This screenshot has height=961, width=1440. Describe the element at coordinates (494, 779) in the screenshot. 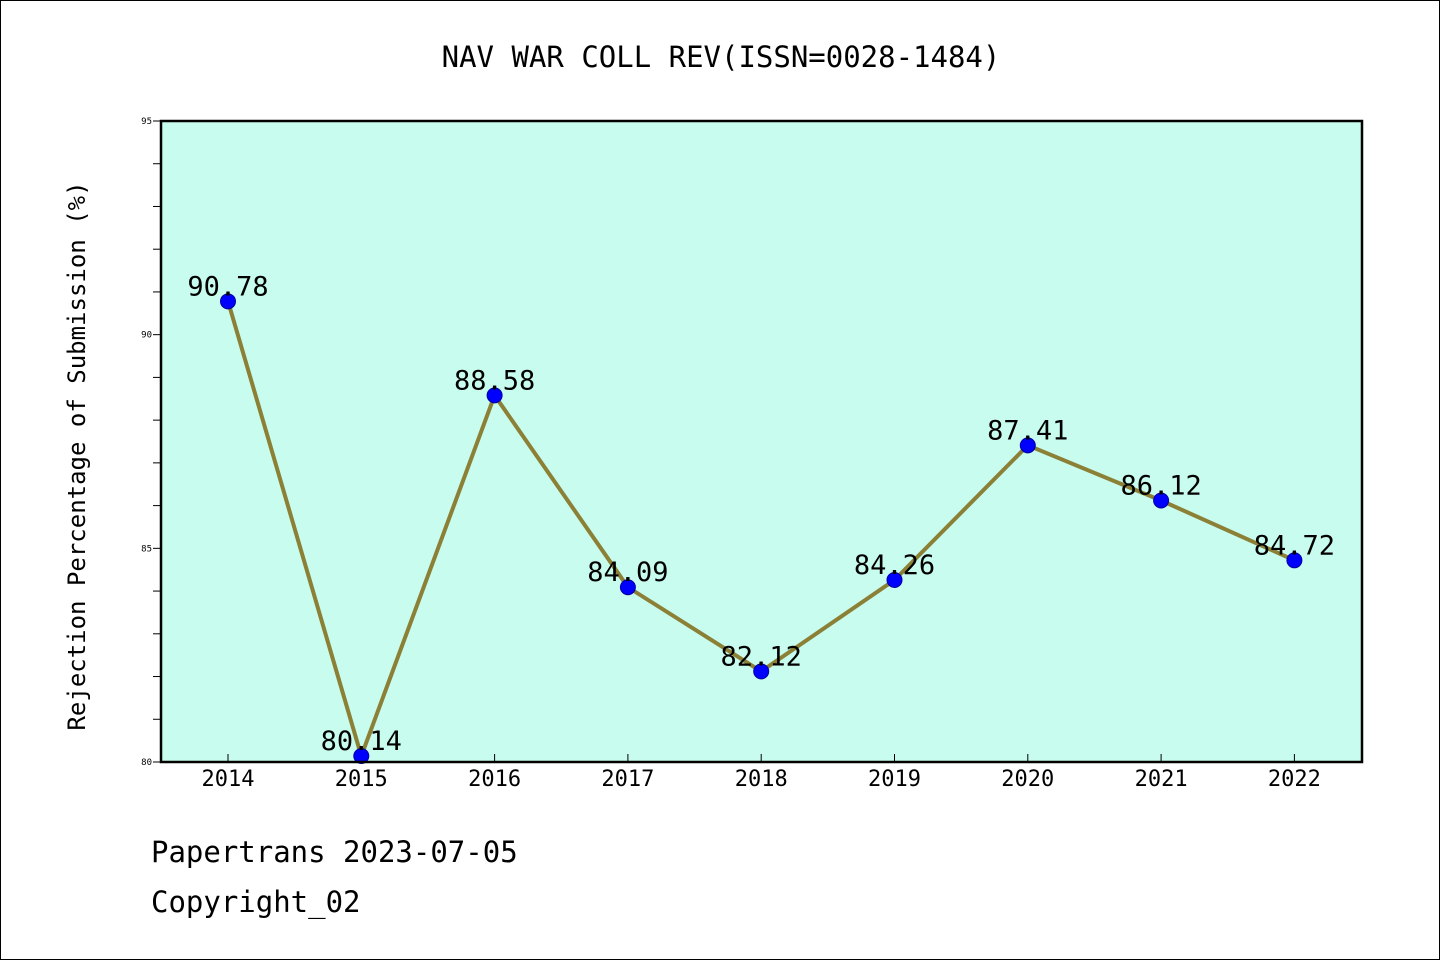

I see `x-tick-label: 2016` at that location.